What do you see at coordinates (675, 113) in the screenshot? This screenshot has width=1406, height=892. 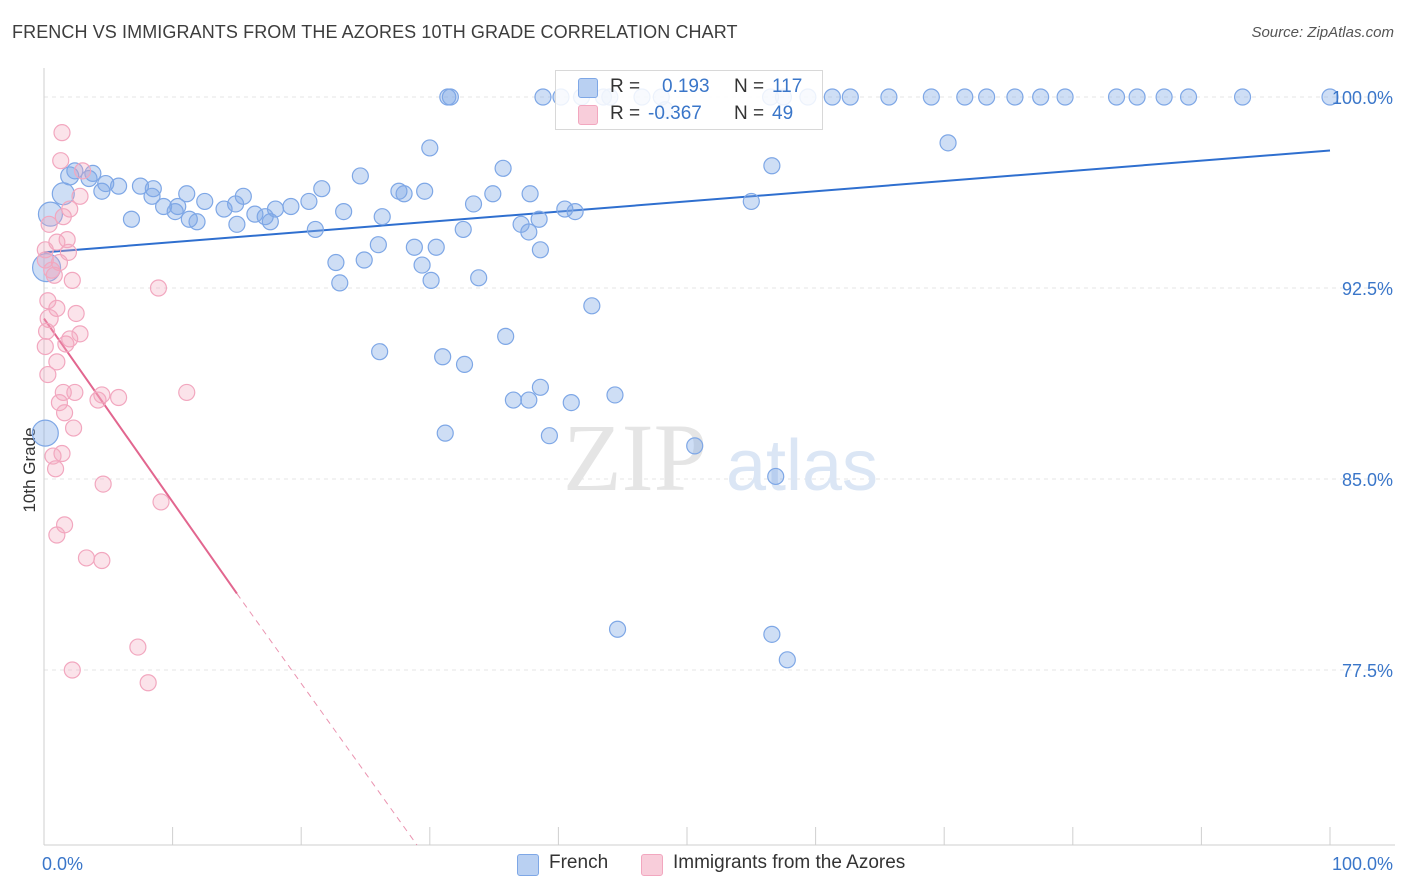 I see `legend-azores-r-value: -0.367` at bounding box center [675, 113].